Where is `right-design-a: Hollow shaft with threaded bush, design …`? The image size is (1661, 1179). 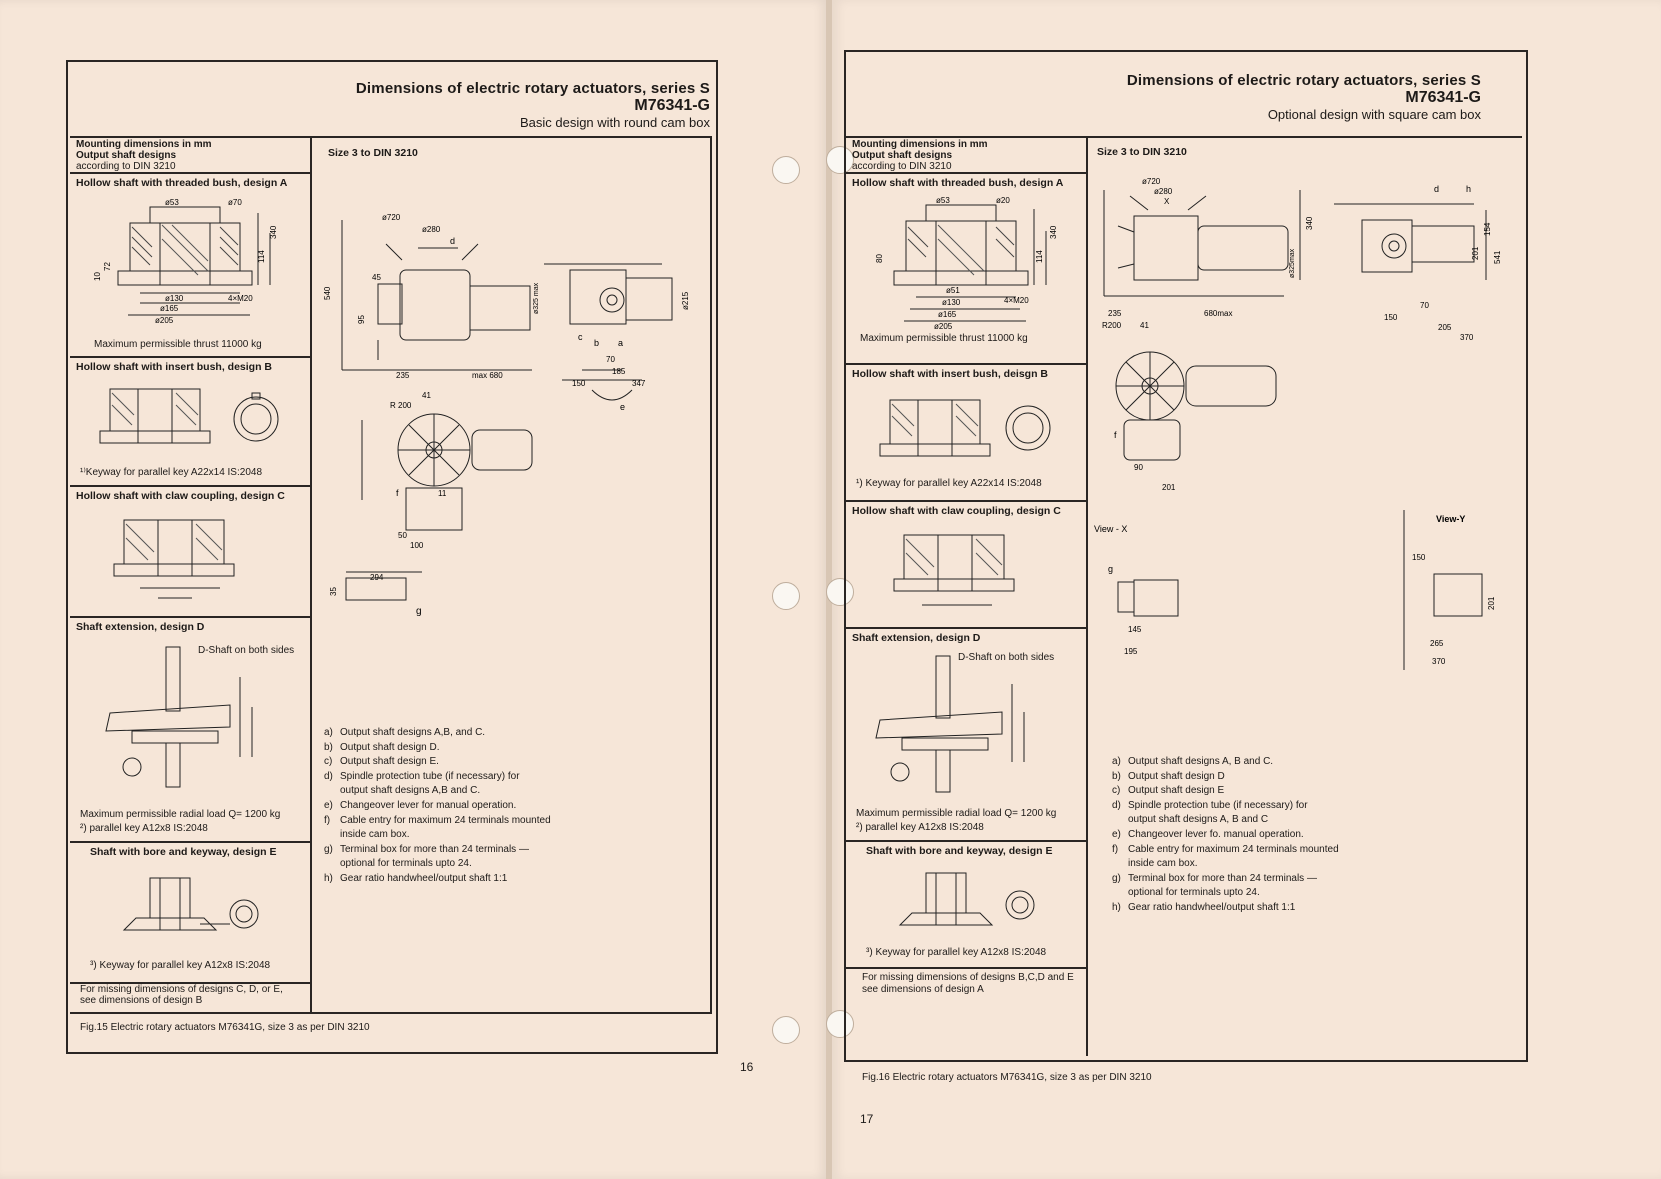
right-design-a: Hollow shaft with threaded bush, design … is located at coordinates (966, 269).